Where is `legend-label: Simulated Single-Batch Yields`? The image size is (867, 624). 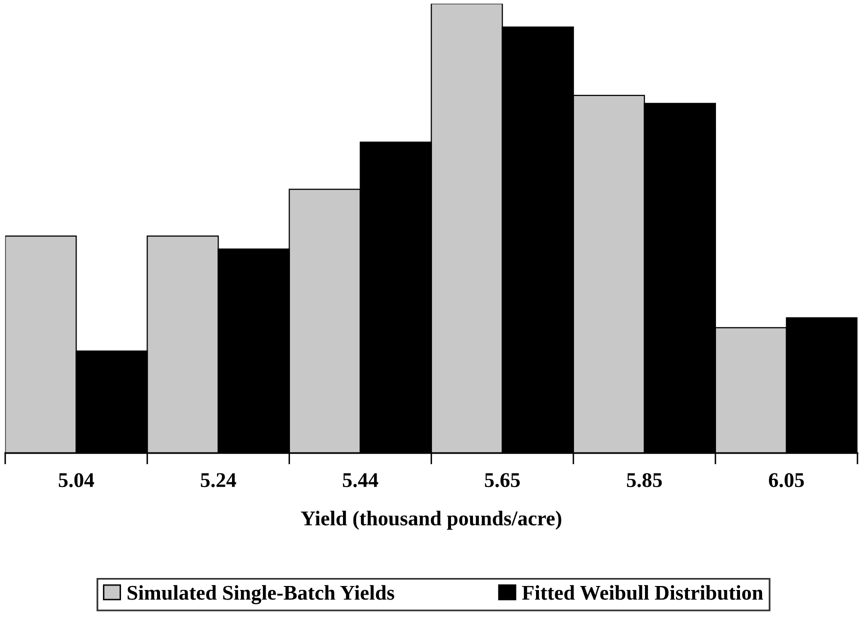
legend-label: Simulated Single-Batch Yields is located at coordinates (261, 594).